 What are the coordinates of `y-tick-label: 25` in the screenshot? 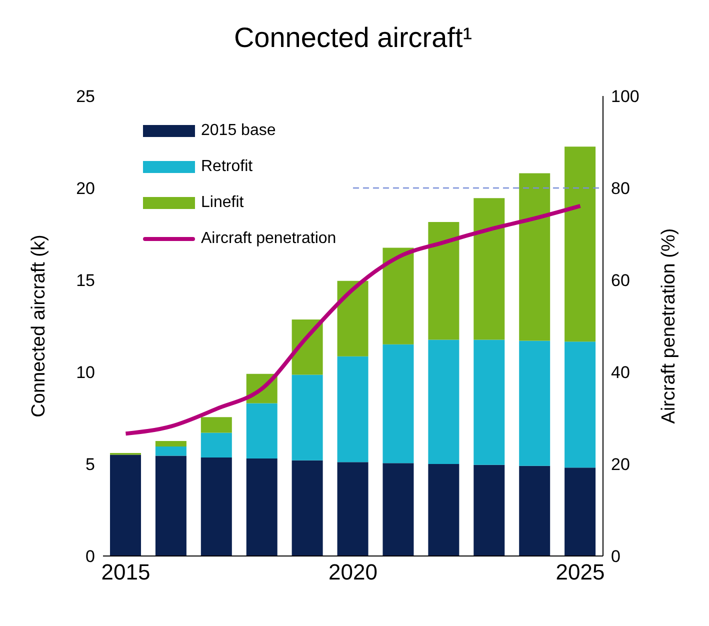 It's located at (85, 96).